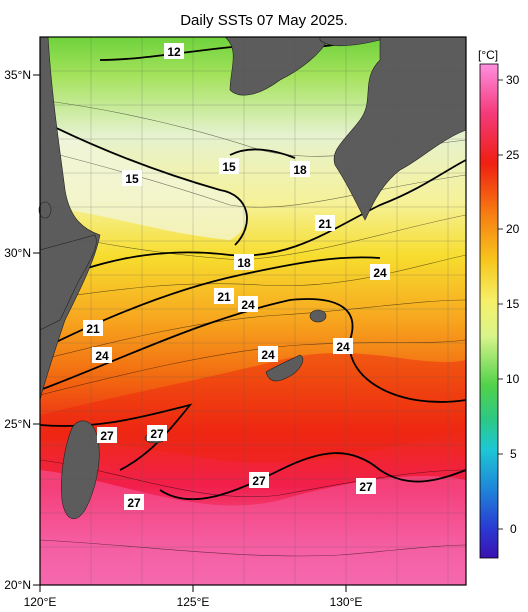 Image resolution: width=528 pixels, height=612 pixels. What do you see at coordinates (80, 469) in the screenshot?
I see `taiwan-island` at bounding box center [80, 469].